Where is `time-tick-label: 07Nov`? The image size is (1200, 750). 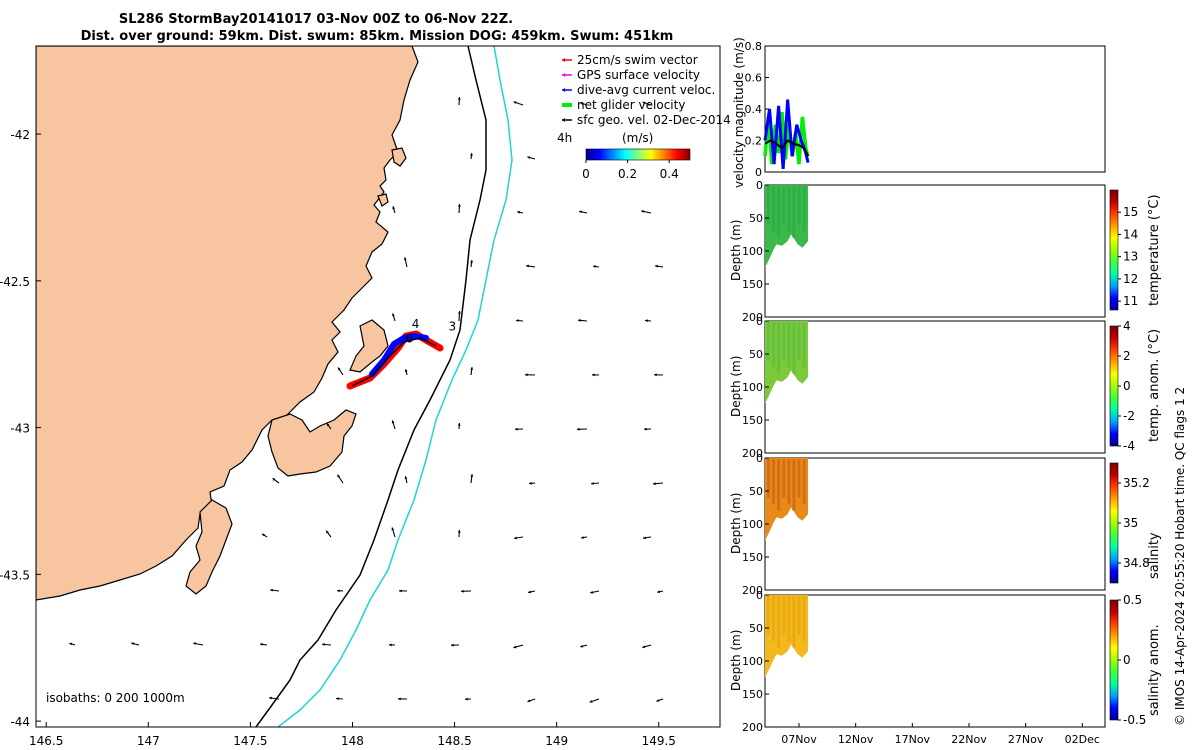
time-tick-label: 07Nov is located at coordinates (799, 739).